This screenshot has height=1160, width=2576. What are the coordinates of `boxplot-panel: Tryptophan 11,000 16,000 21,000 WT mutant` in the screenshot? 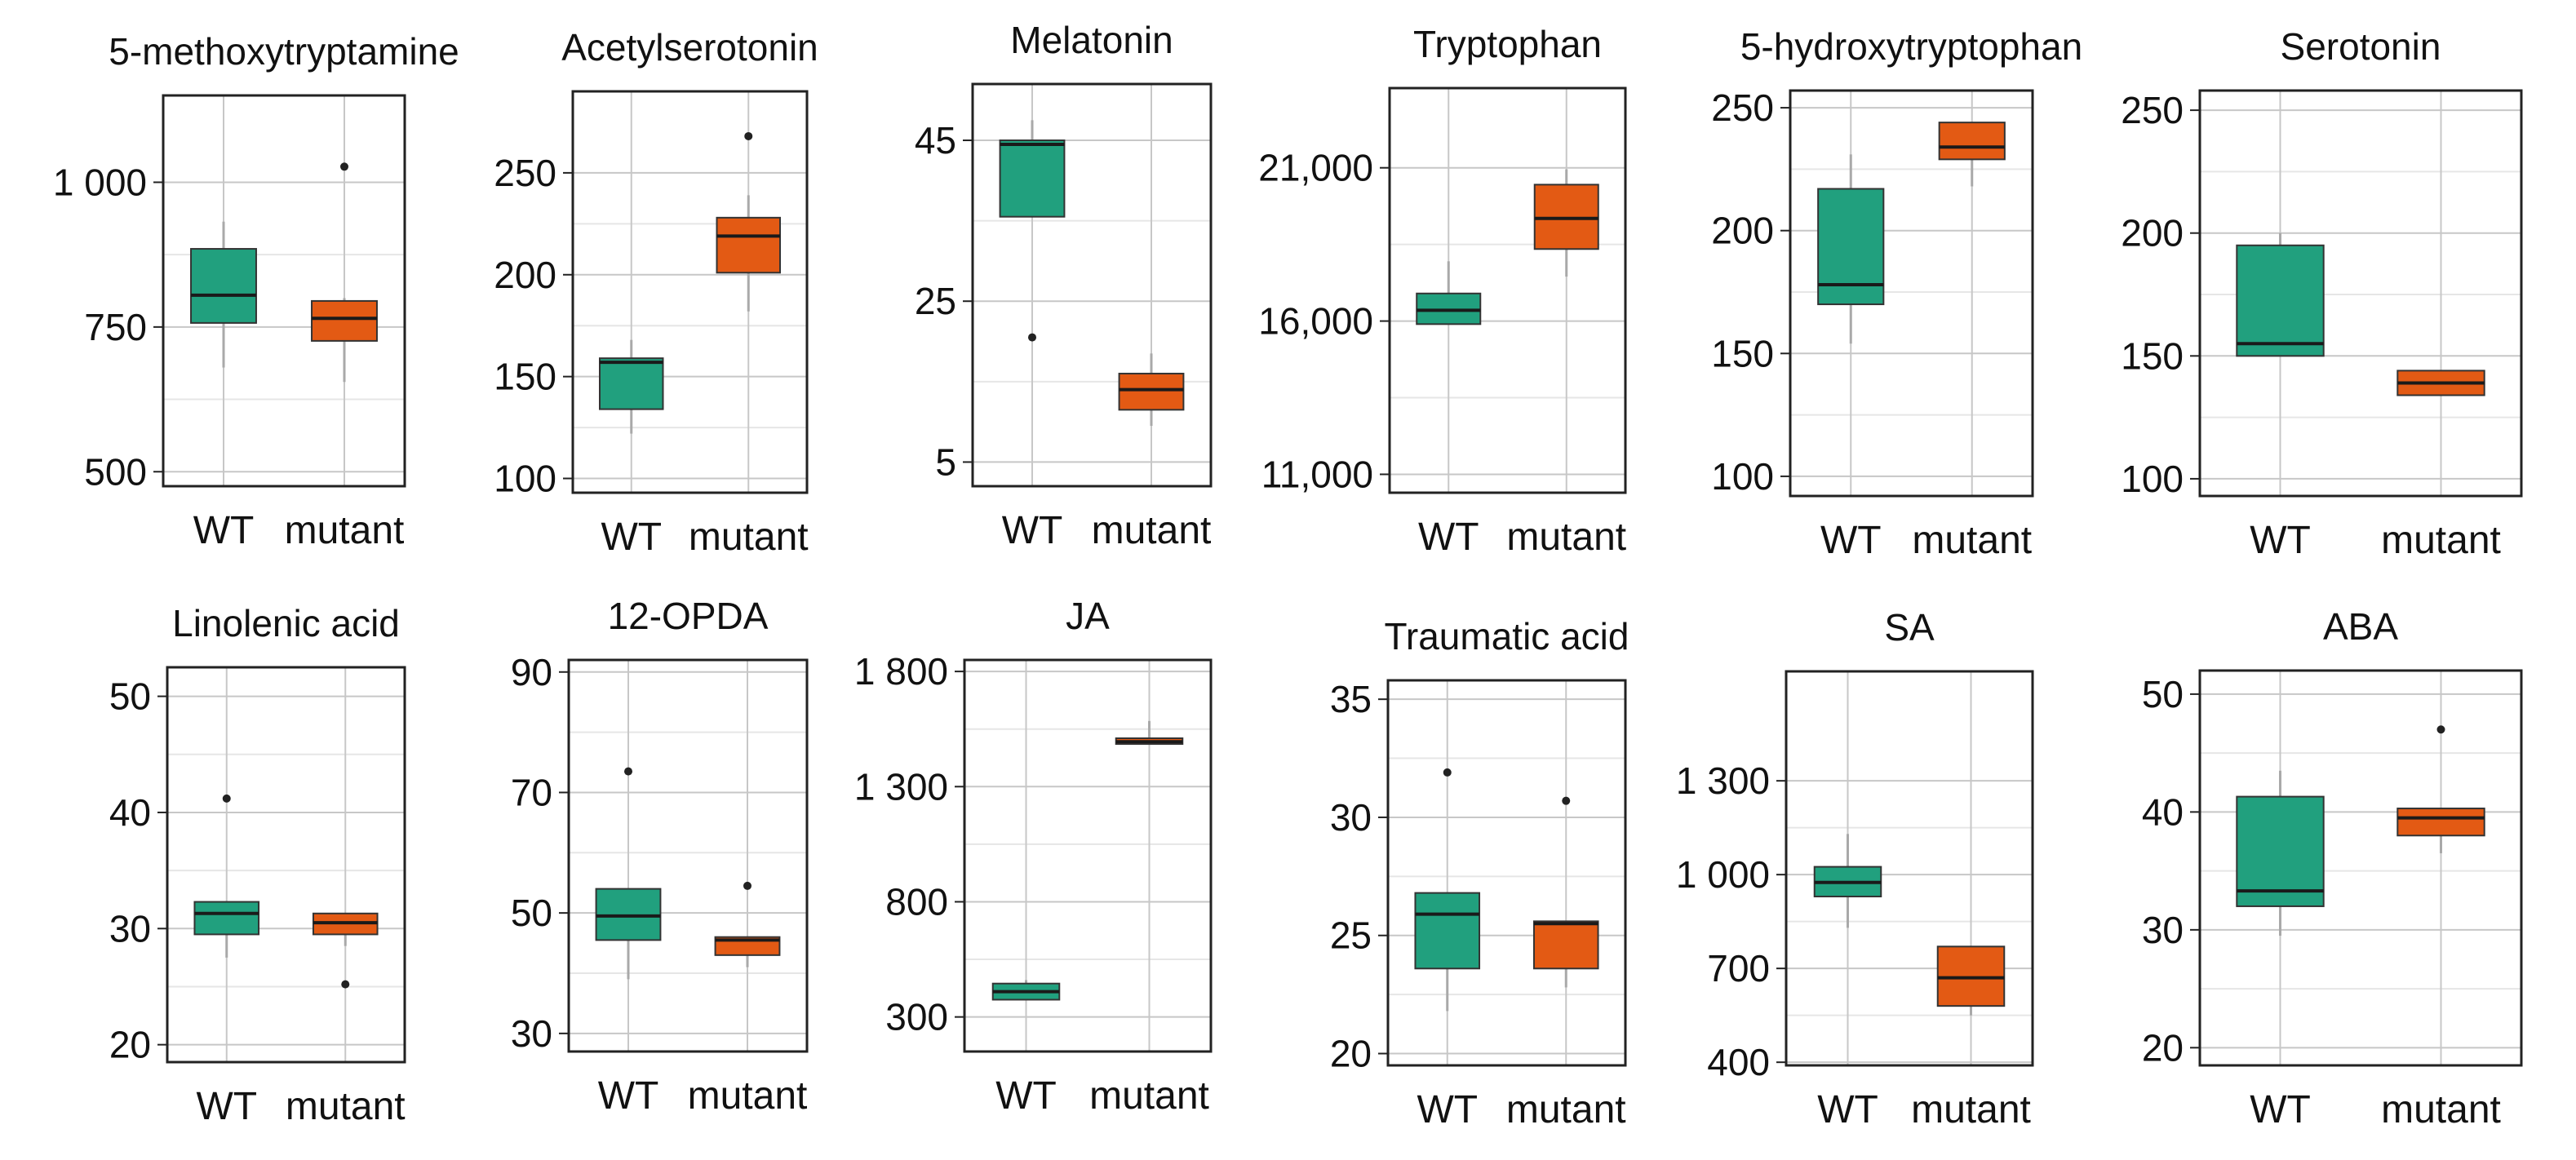 It's located at (1442, 291).